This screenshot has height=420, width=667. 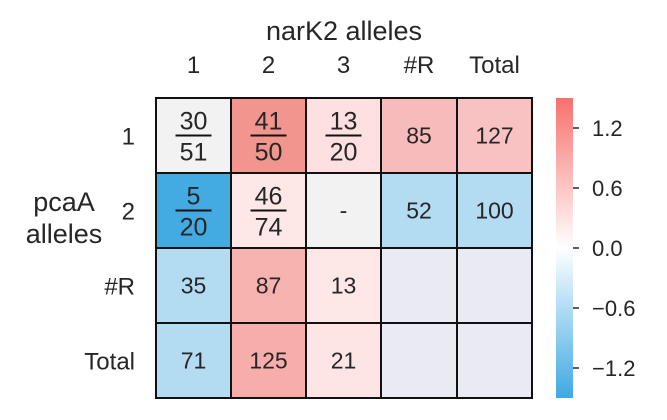 What do you see at coordinates (419, 136) in the screenshot?
I see `cell-value: 85` at bounding box center [419, 136].